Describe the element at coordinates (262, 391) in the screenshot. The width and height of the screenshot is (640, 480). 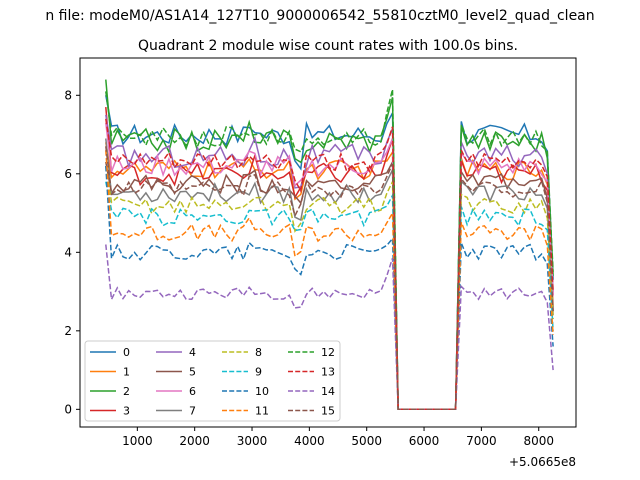
I see `legend-label: 10` at that location.